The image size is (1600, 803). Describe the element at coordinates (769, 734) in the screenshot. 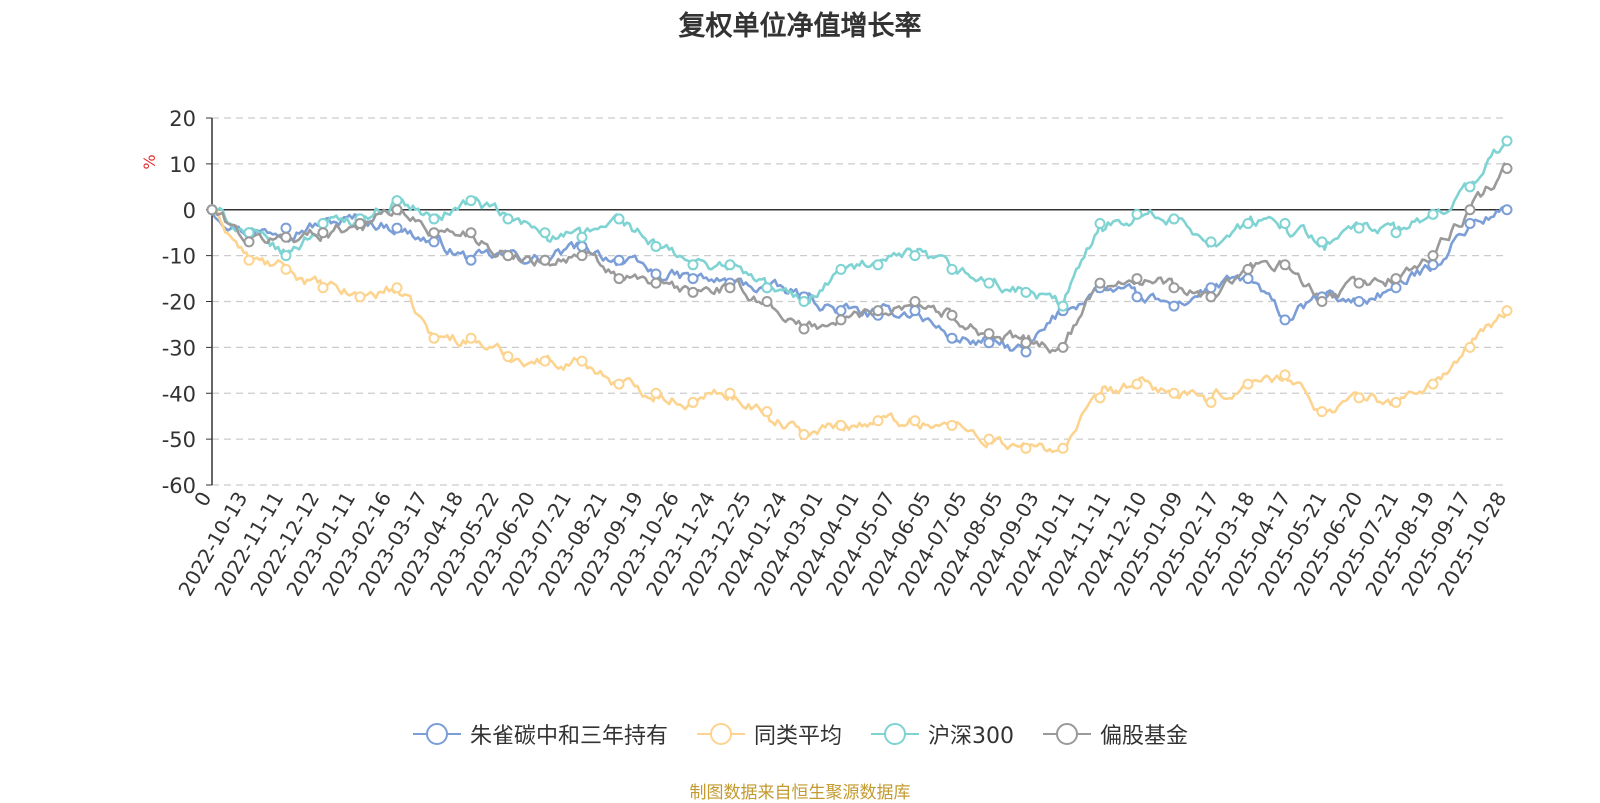

I see `legend-item-peer-average: 同类平均` at that location.